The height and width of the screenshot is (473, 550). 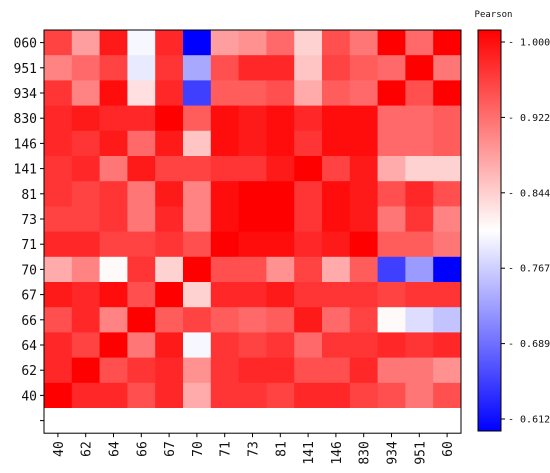 I want to click on x-tick-label: 67, so click(x=170, y=449).